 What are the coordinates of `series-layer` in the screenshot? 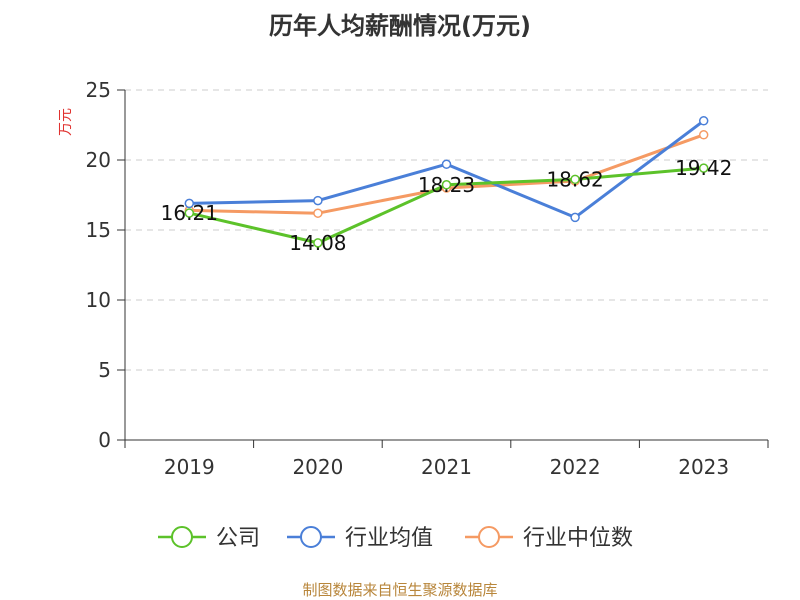 It's located at (446, 182).